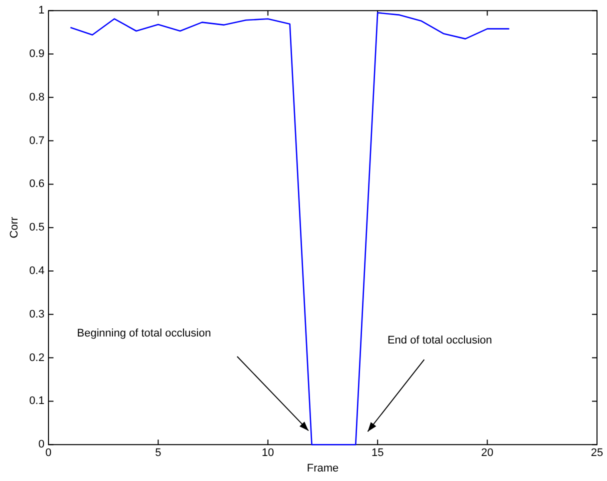  I want to click on annotation: End of total occlusion, so click(439, 340).